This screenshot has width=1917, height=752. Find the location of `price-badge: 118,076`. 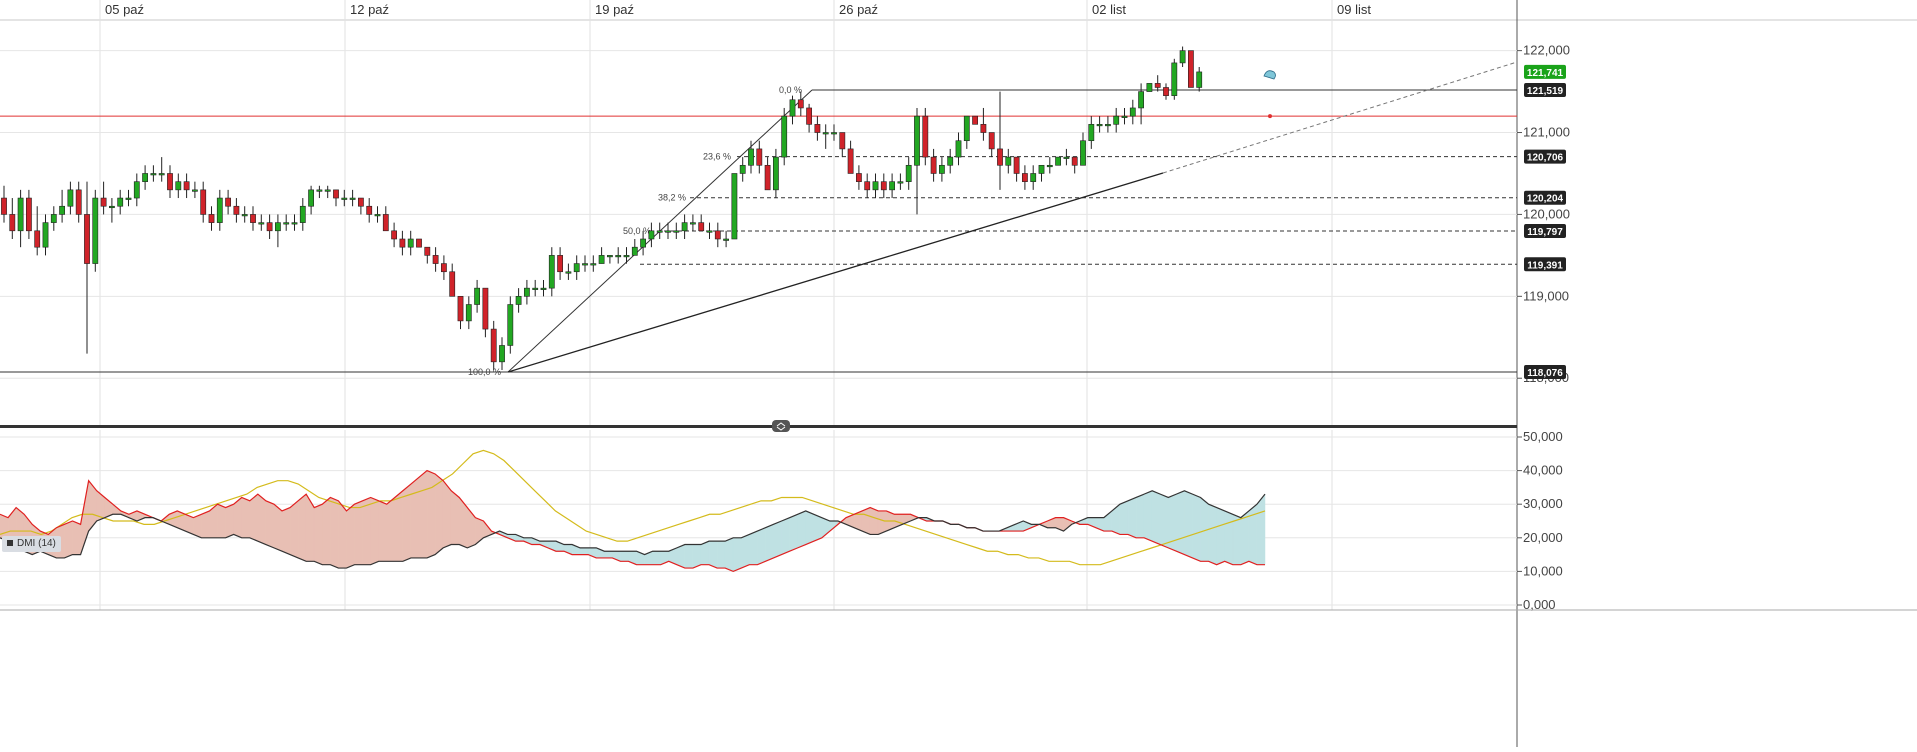

price-badge: 118,076 is located at coordinates (1545, 372).